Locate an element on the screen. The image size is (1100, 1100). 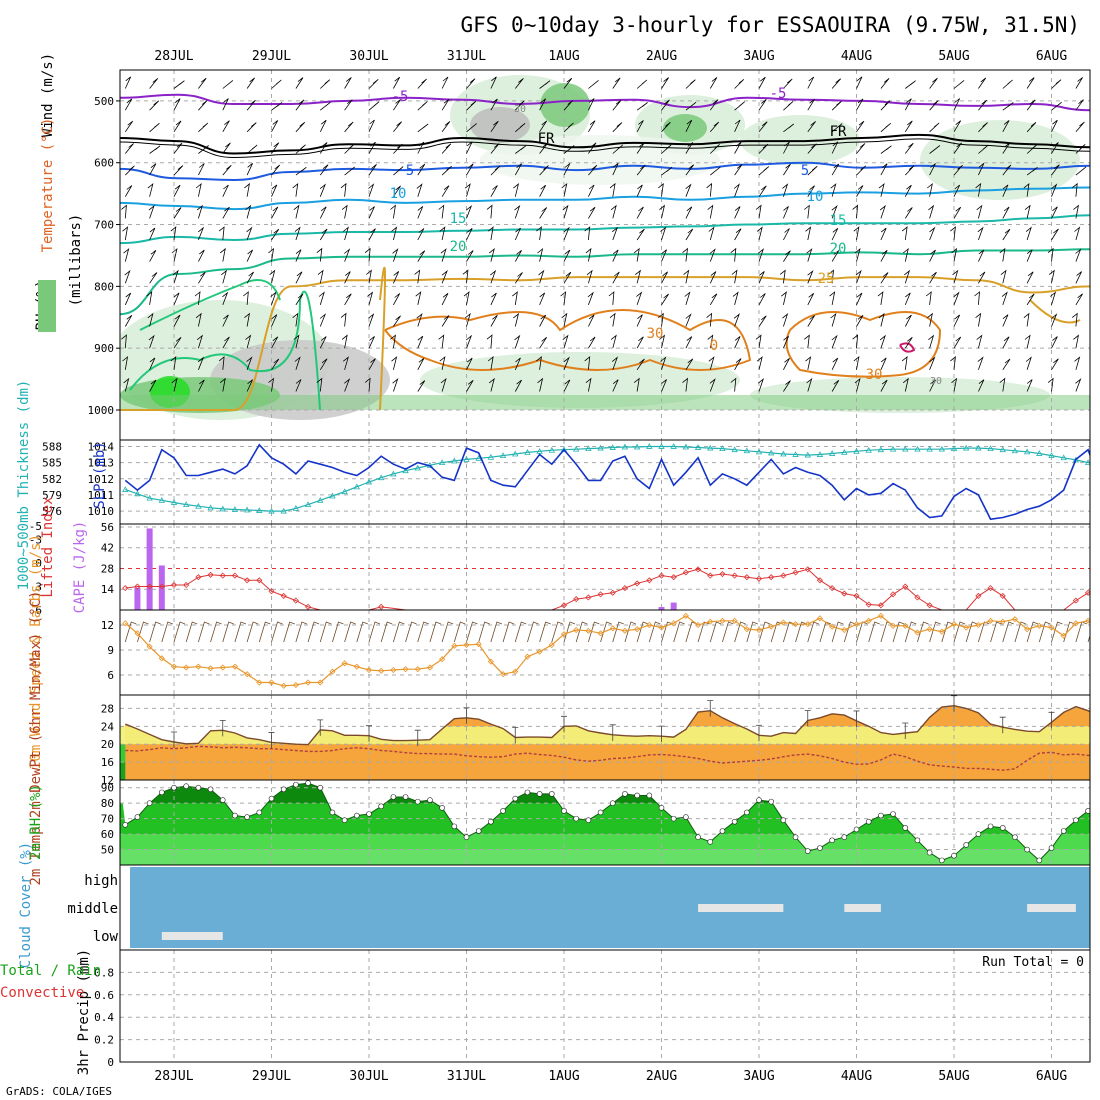
precip-tick-label: 0.8 is located at coordinates (104, 972).